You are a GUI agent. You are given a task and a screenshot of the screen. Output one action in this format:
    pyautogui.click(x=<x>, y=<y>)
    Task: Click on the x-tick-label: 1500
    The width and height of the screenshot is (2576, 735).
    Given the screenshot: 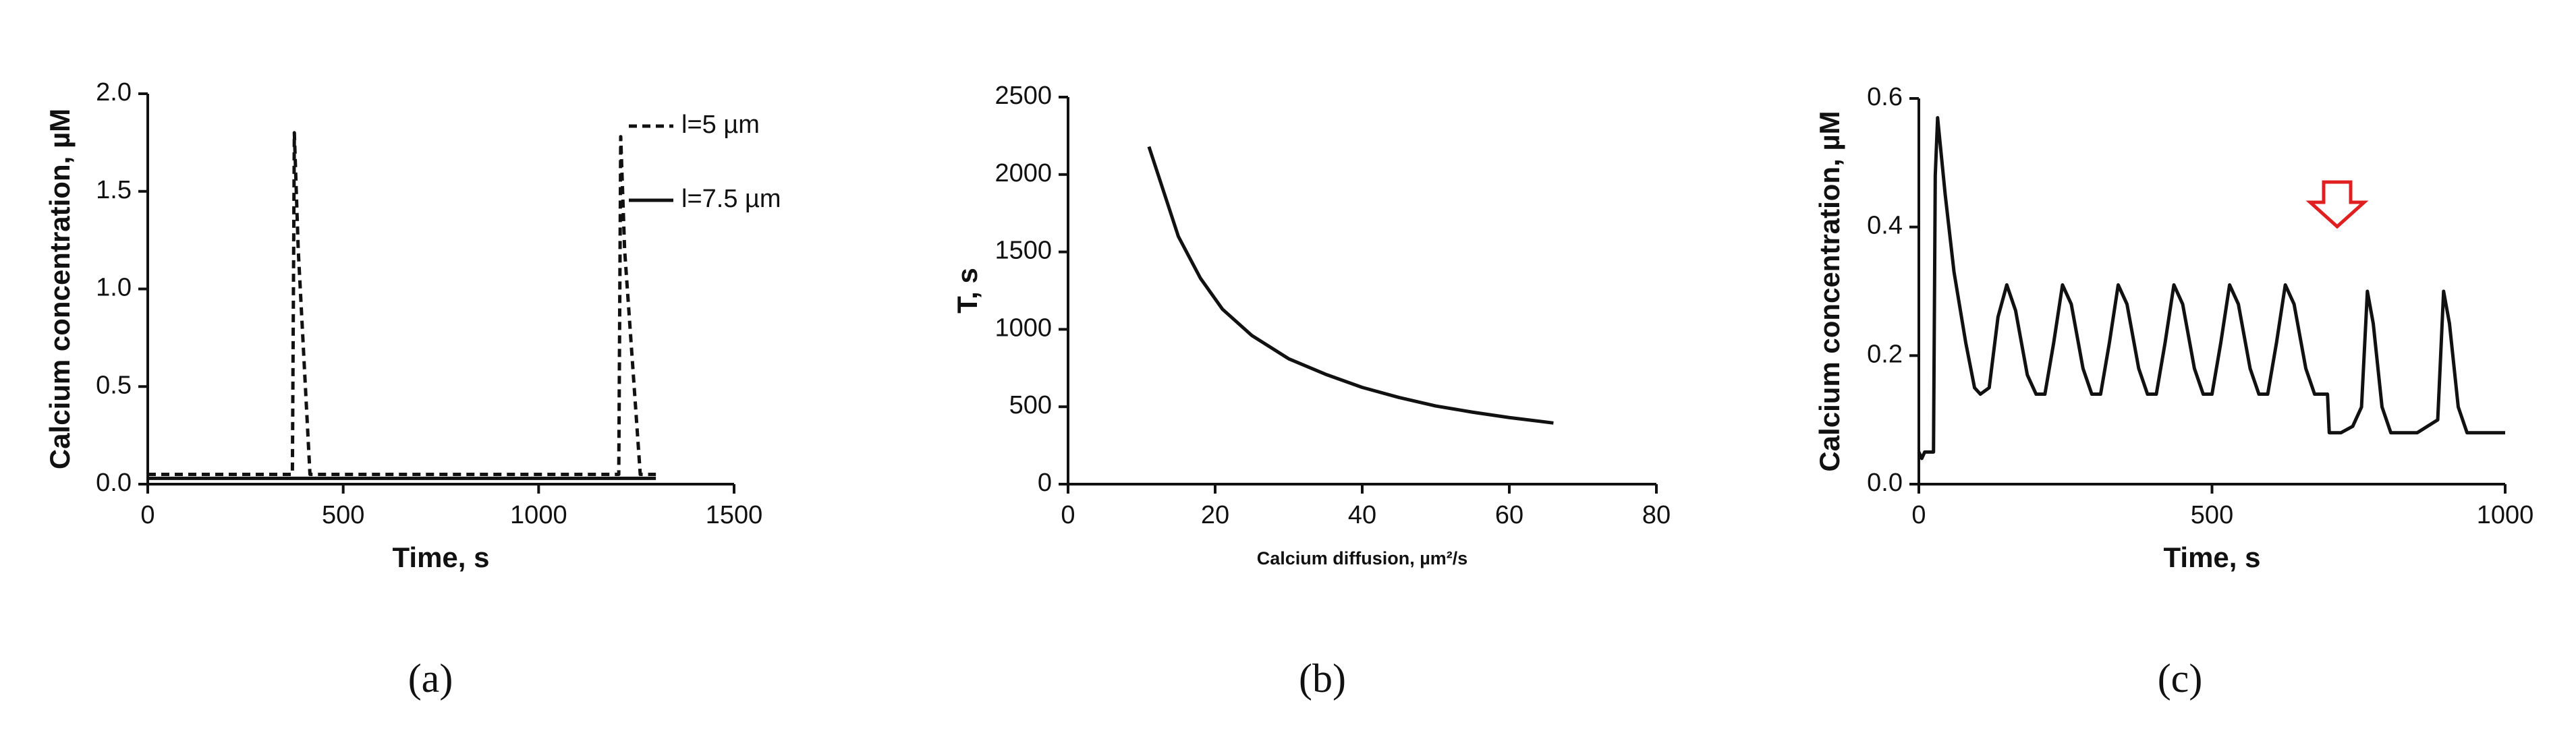 What is the action you would take?
    pyautogui.click(x=734, y=515)
    